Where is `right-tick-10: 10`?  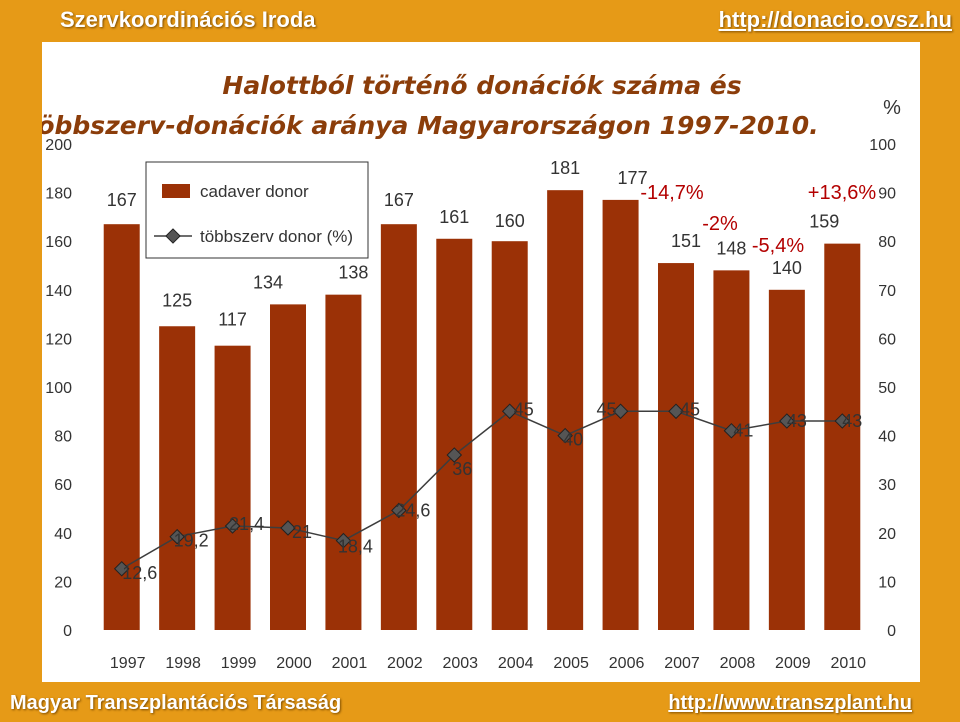 right-tick-10: 10 is located at coordinates (887, 582).